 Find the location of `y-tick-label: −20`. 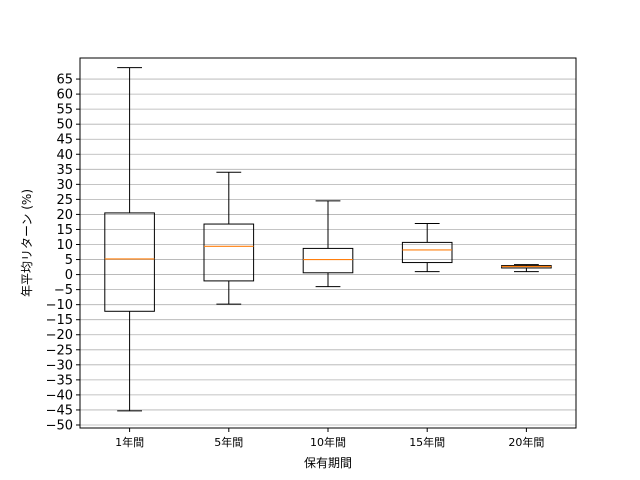

y-tick-label: −20 is located at coordinates (59, 335).